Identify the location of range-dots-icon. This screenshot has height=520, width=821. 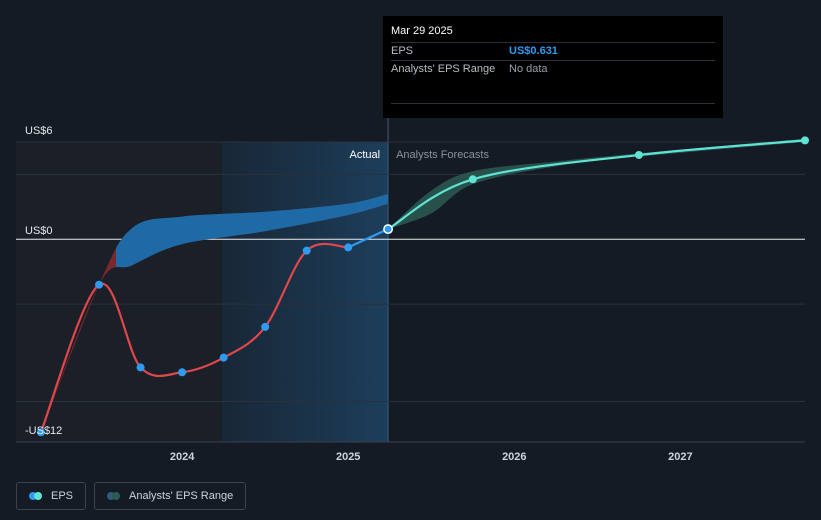
(114, 496).